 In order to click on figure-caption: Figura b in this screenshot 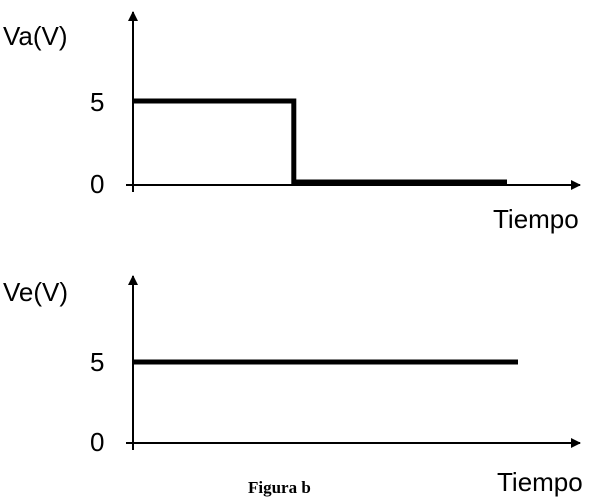, I will do `click(279, 487)`.